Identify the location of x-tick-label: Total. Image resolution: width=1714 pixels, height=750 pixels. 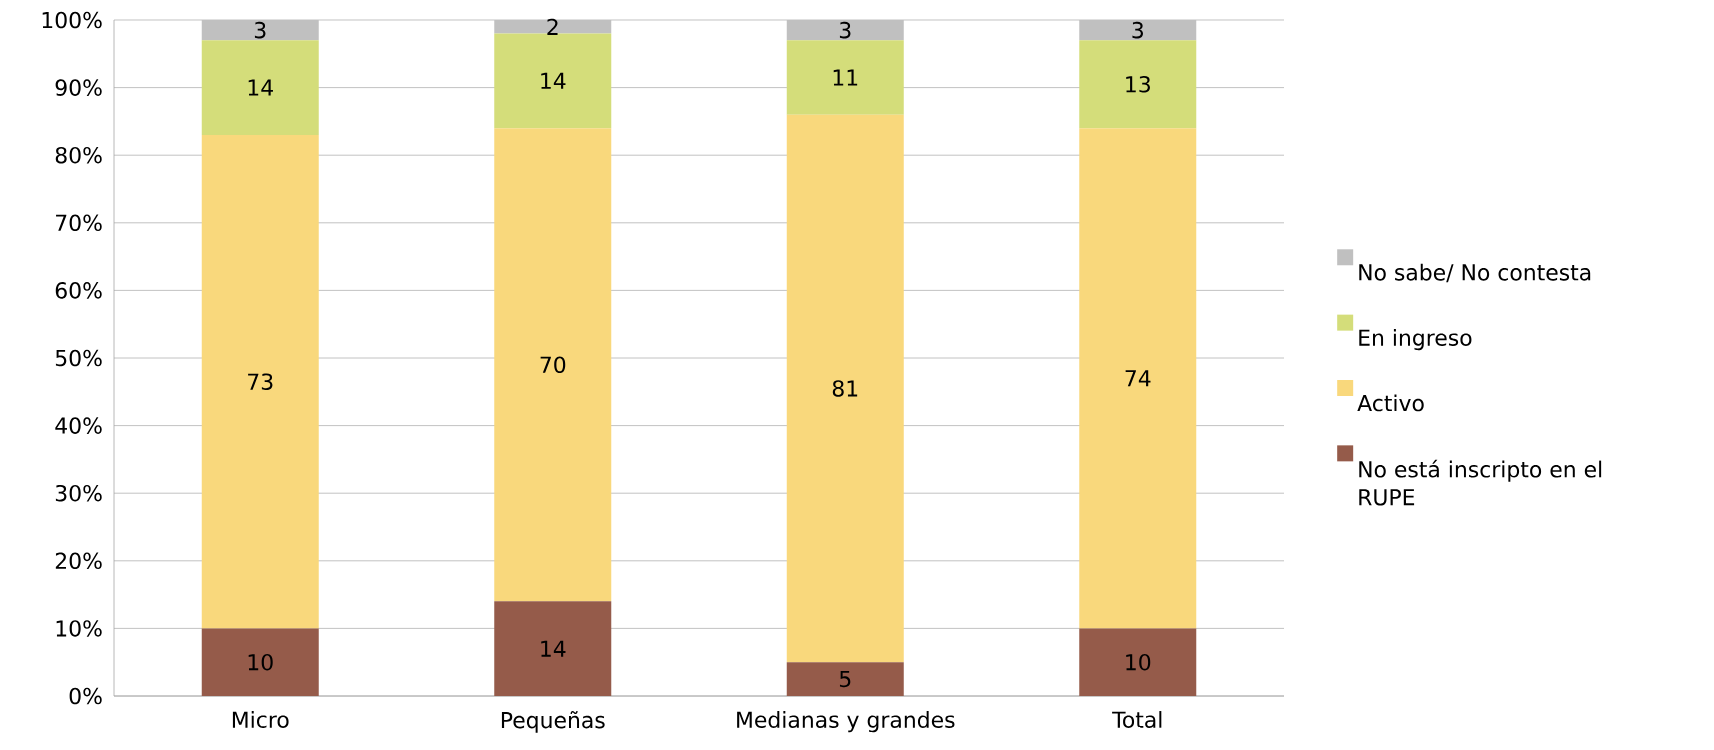
(1137, 719).